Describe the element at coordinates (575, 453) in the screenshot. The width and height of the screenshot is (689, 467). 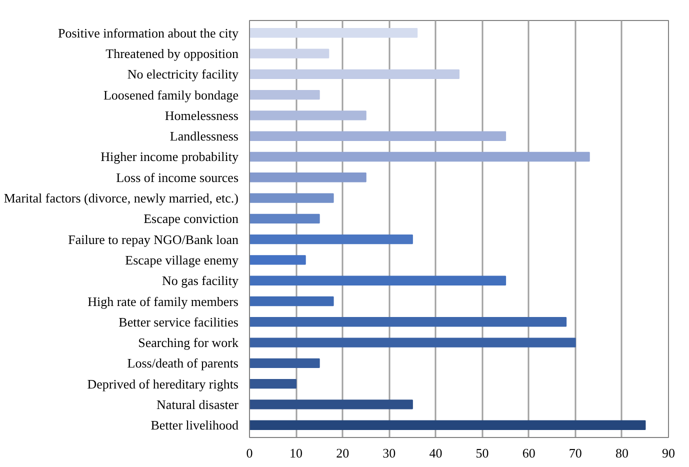
I see `x-tick-label: 70` at that location.